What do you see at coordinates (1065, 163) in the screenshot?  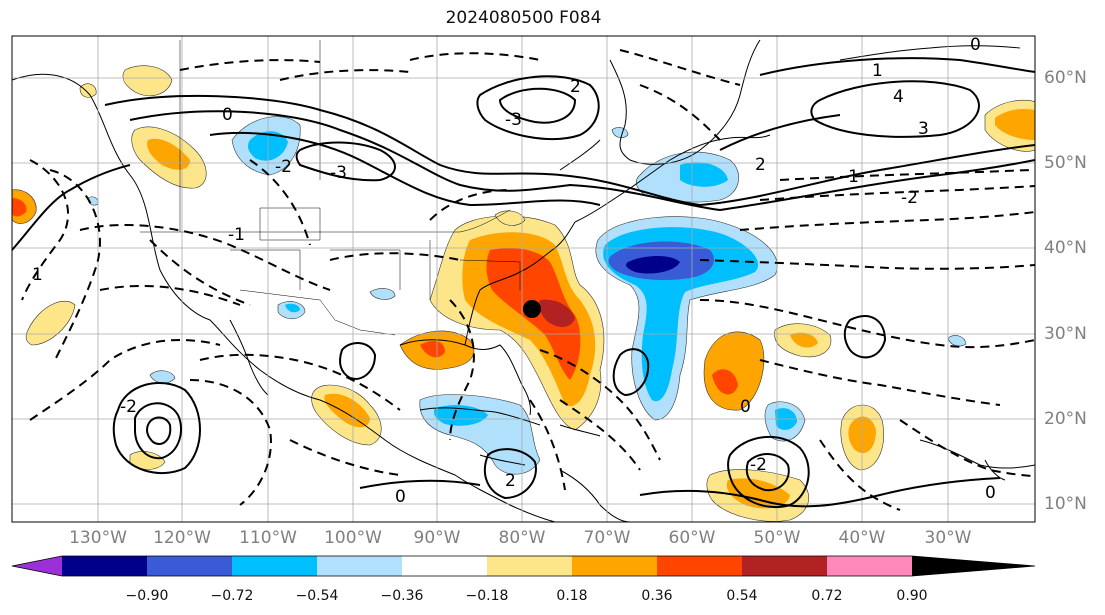 I see `lat-label: 50°N` at bounding box center [1065, 163].